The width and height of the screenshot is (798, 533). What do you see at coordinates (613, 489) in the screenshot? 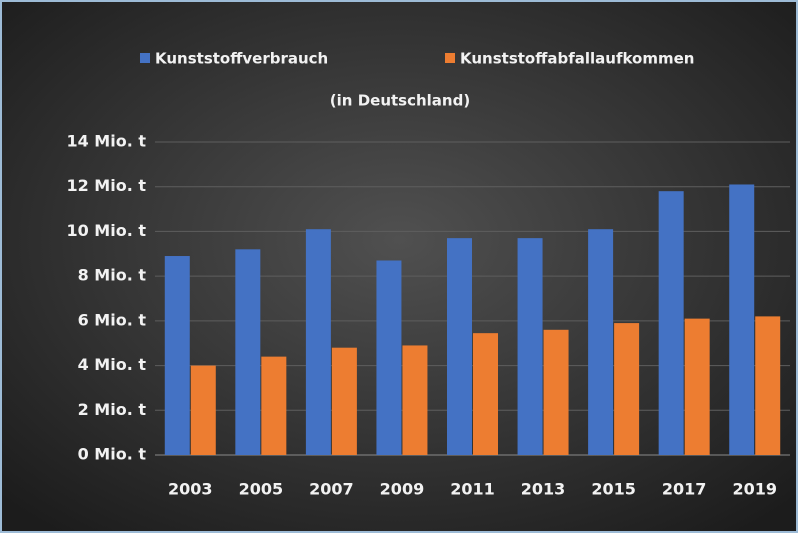
I see `x-tick-label: 2015` at bounding box center [613, 489].